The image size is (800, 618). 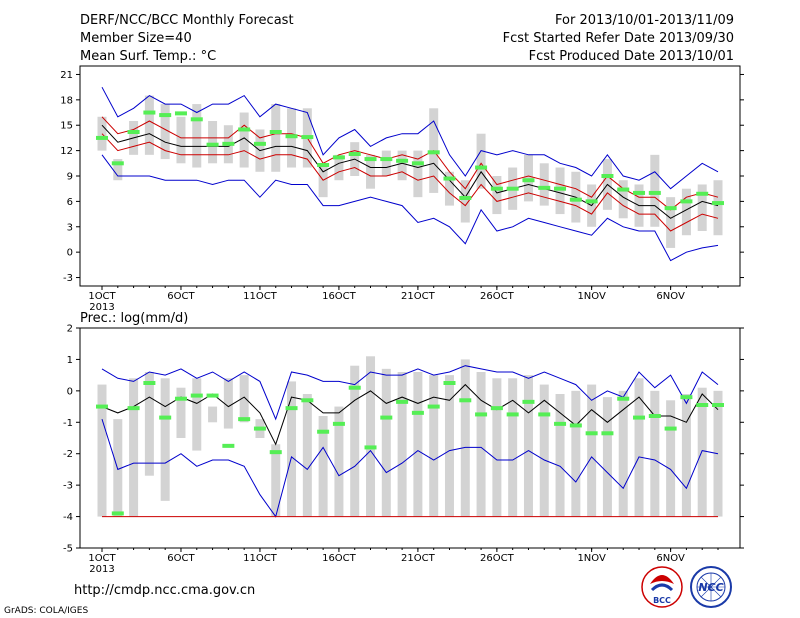 I want to click on ncc-logo-text: NCC, so click(x=710, y=587).